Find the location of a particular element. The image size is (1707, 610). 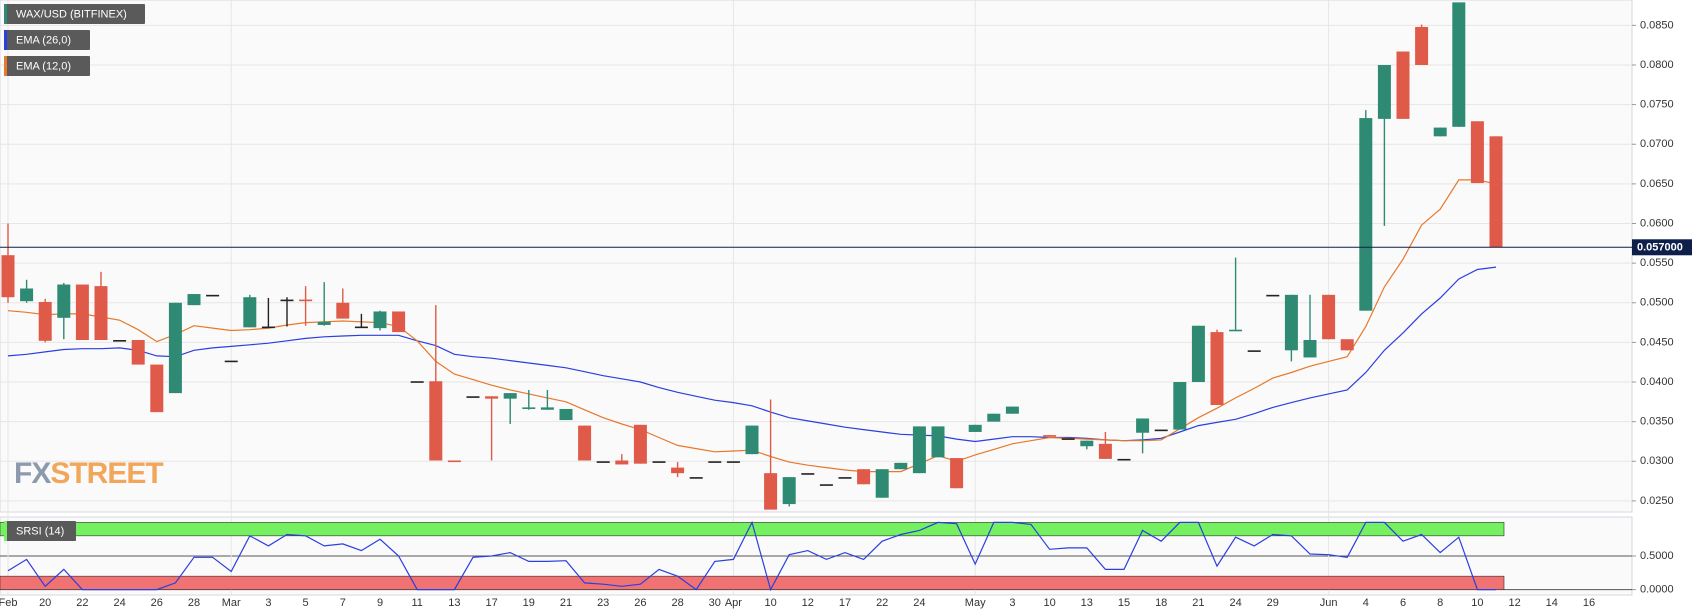

x-tick-label: Mar is located at coordinates (231, 603).